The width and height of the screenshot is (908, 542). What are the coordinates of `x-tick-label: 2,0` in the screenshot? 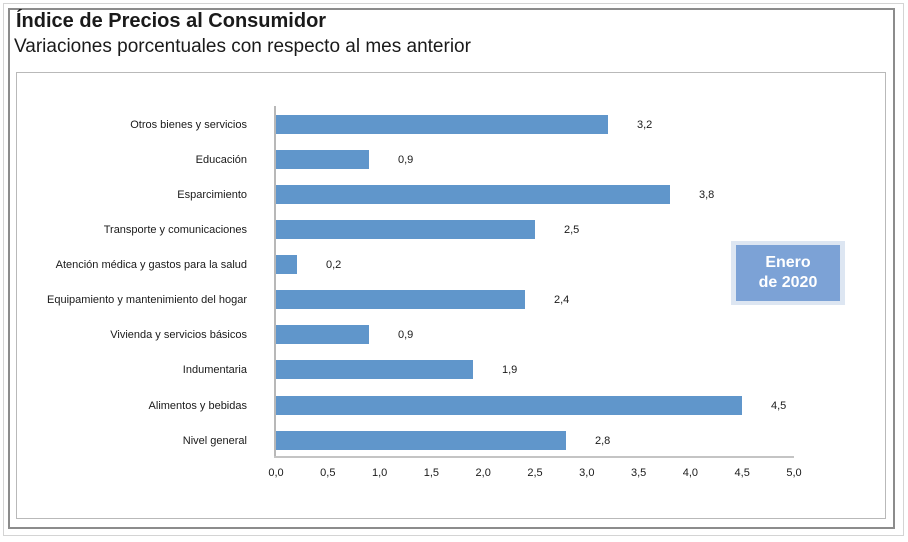 It's located at (483, 473).